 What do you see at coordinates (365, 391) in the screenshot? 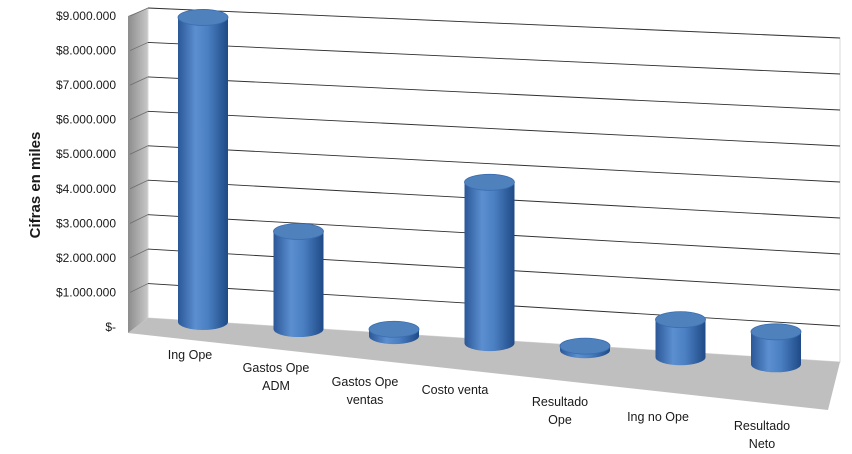
I see `x-category-label: Gastos Ope ventas` at bounding box center [365, 391].